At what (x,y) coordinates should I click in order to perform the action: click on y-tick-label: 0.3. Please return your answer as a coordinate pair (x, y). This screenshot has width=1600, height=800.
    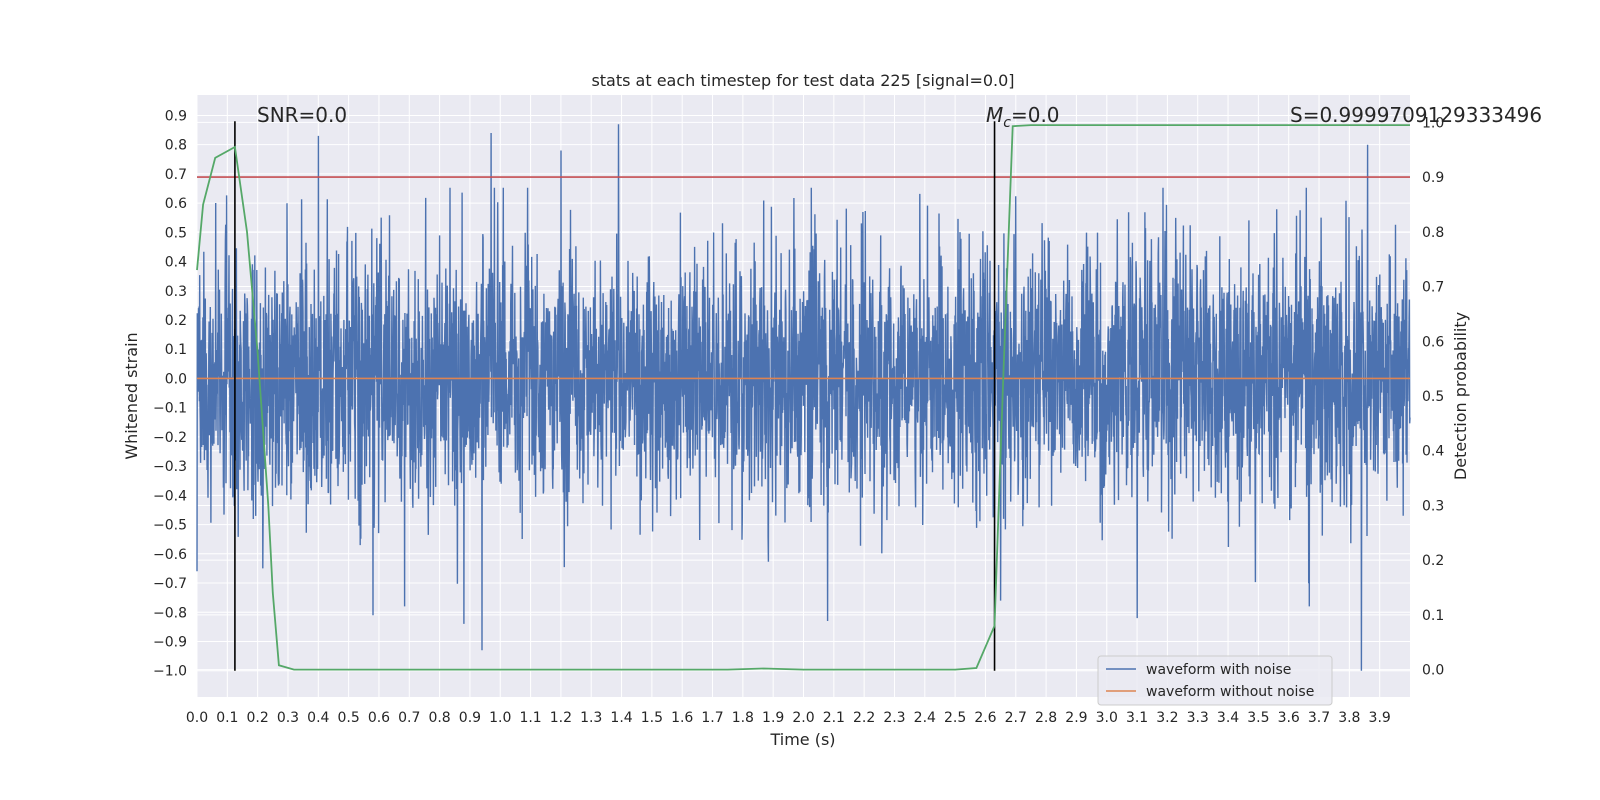
    Looking at the image, I should click on (176, 292).